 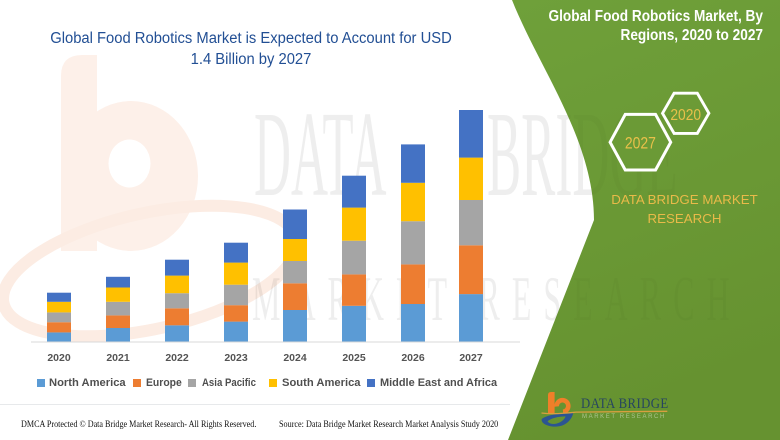 What do you see at coordinates (640, 142) in the screenshot?
I see `svg-text: 2027` at bounding box center [640, 142].